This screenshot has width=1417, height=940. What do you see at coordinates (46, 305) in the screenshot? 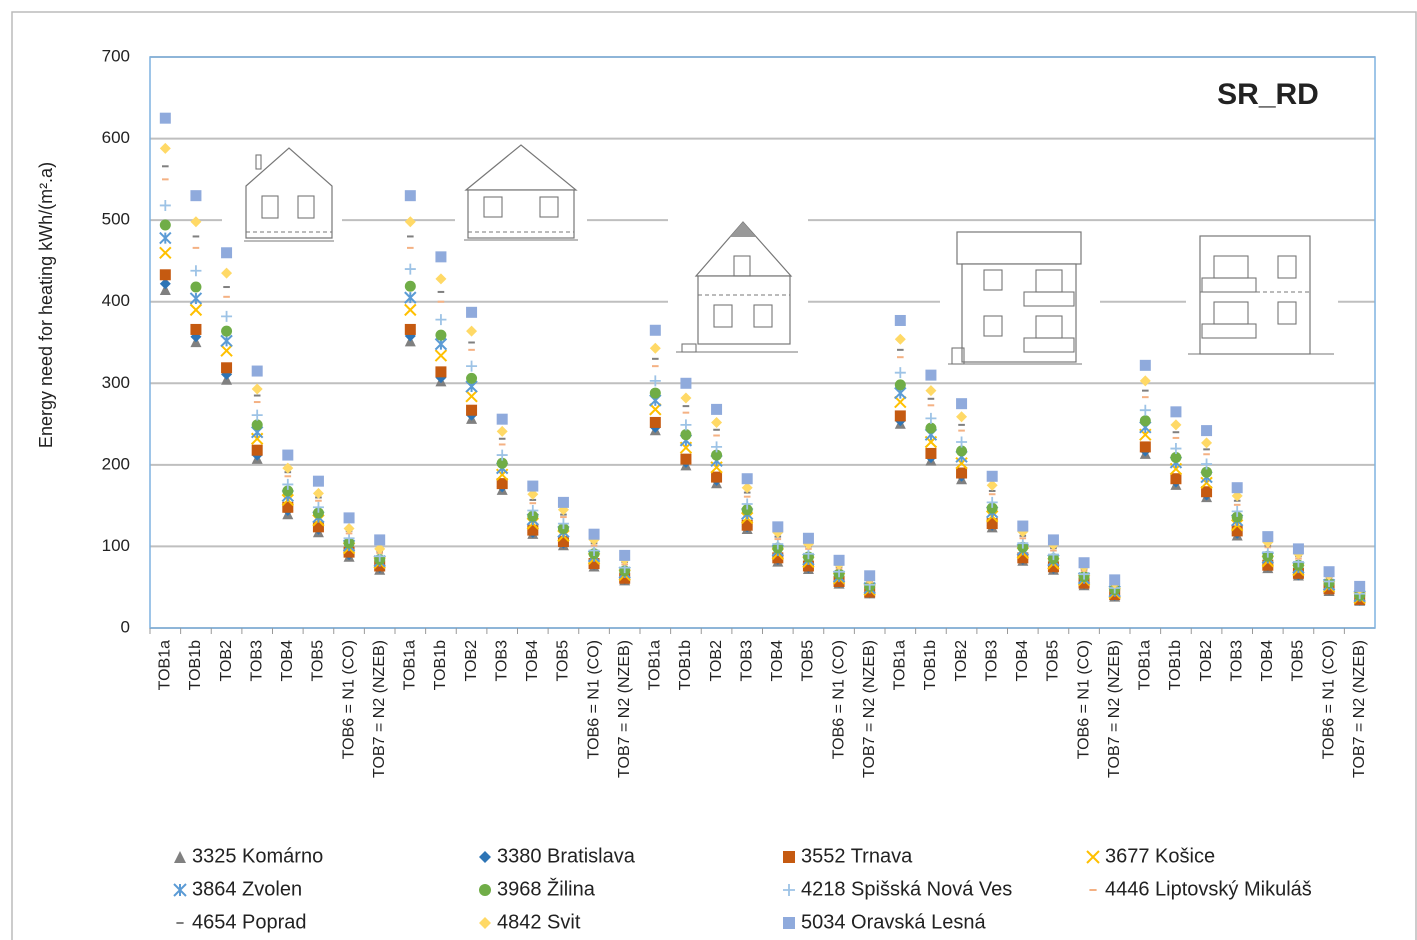
I see `y-axis-label: Energy need for heating kWh/(m².a)` at bounding box center [46, 305].